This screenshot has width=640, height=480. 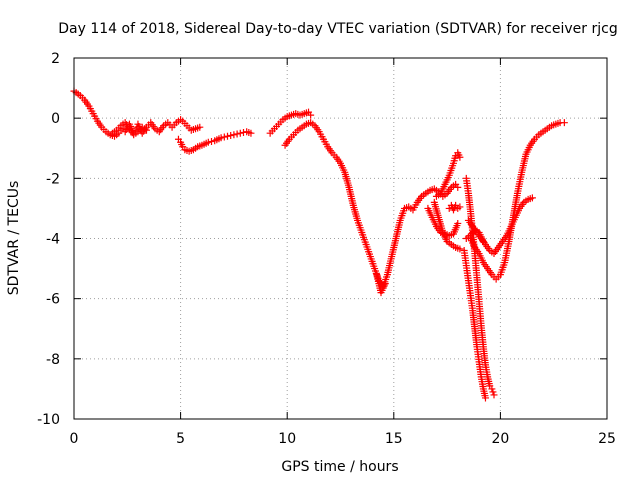 What do you see at coordinates (74, 439) in the screenshot?
I see `x-tick-label: 0` at bounding box center [74, 439].